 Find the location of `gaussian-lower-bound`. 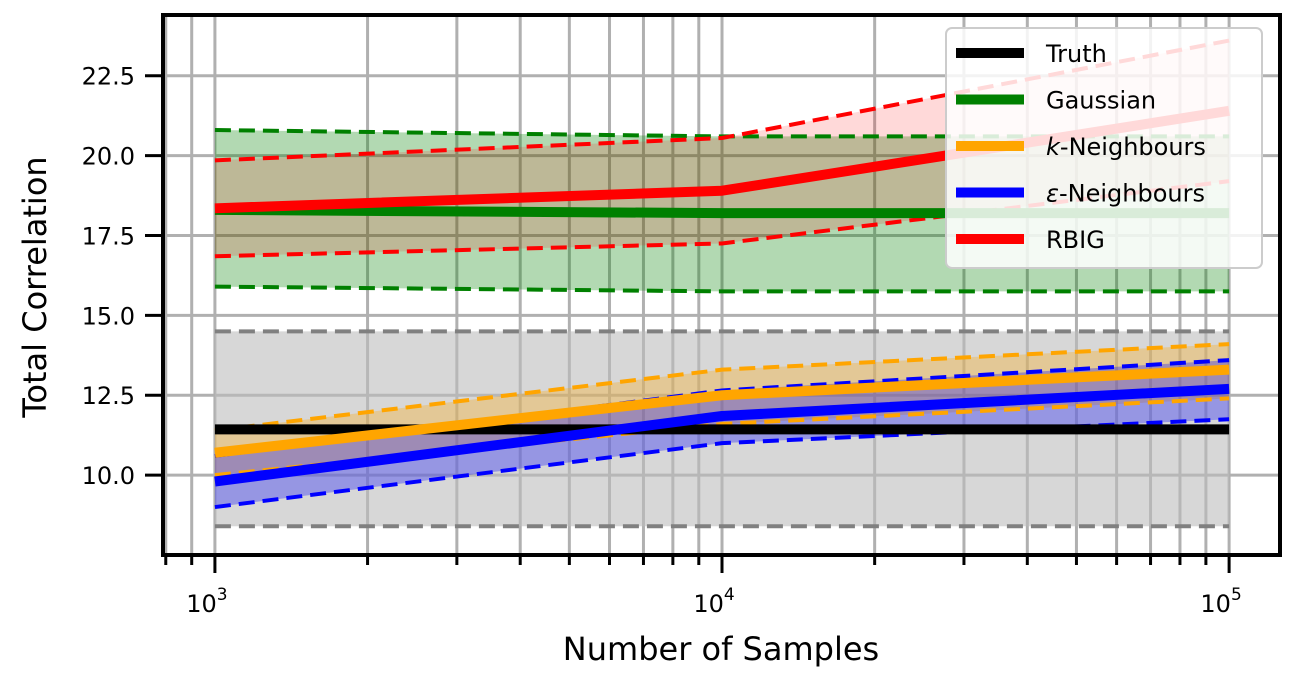

gaussian-lower-bound is located at coordinates (722, 289).